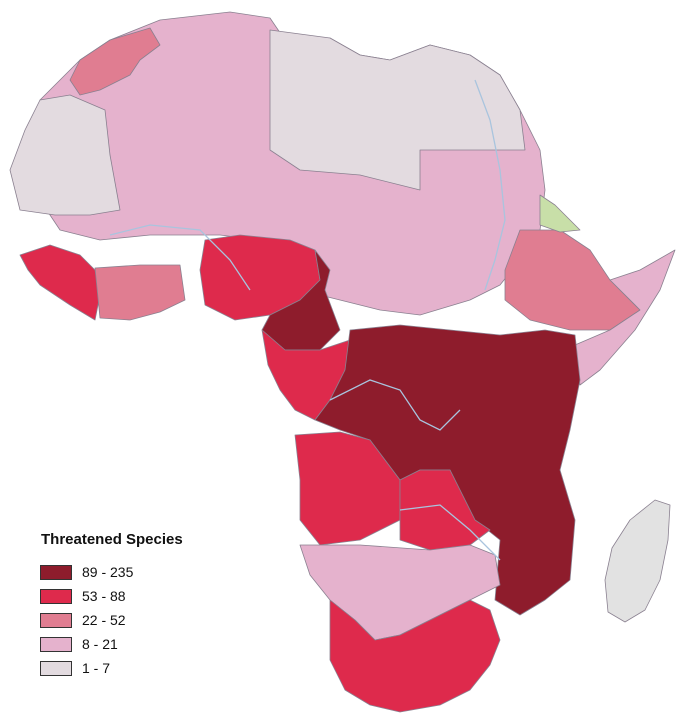 The width and height of the screenshot is (685, 722). I want to click on legend-item: 89 - 235, so click(140, 572).